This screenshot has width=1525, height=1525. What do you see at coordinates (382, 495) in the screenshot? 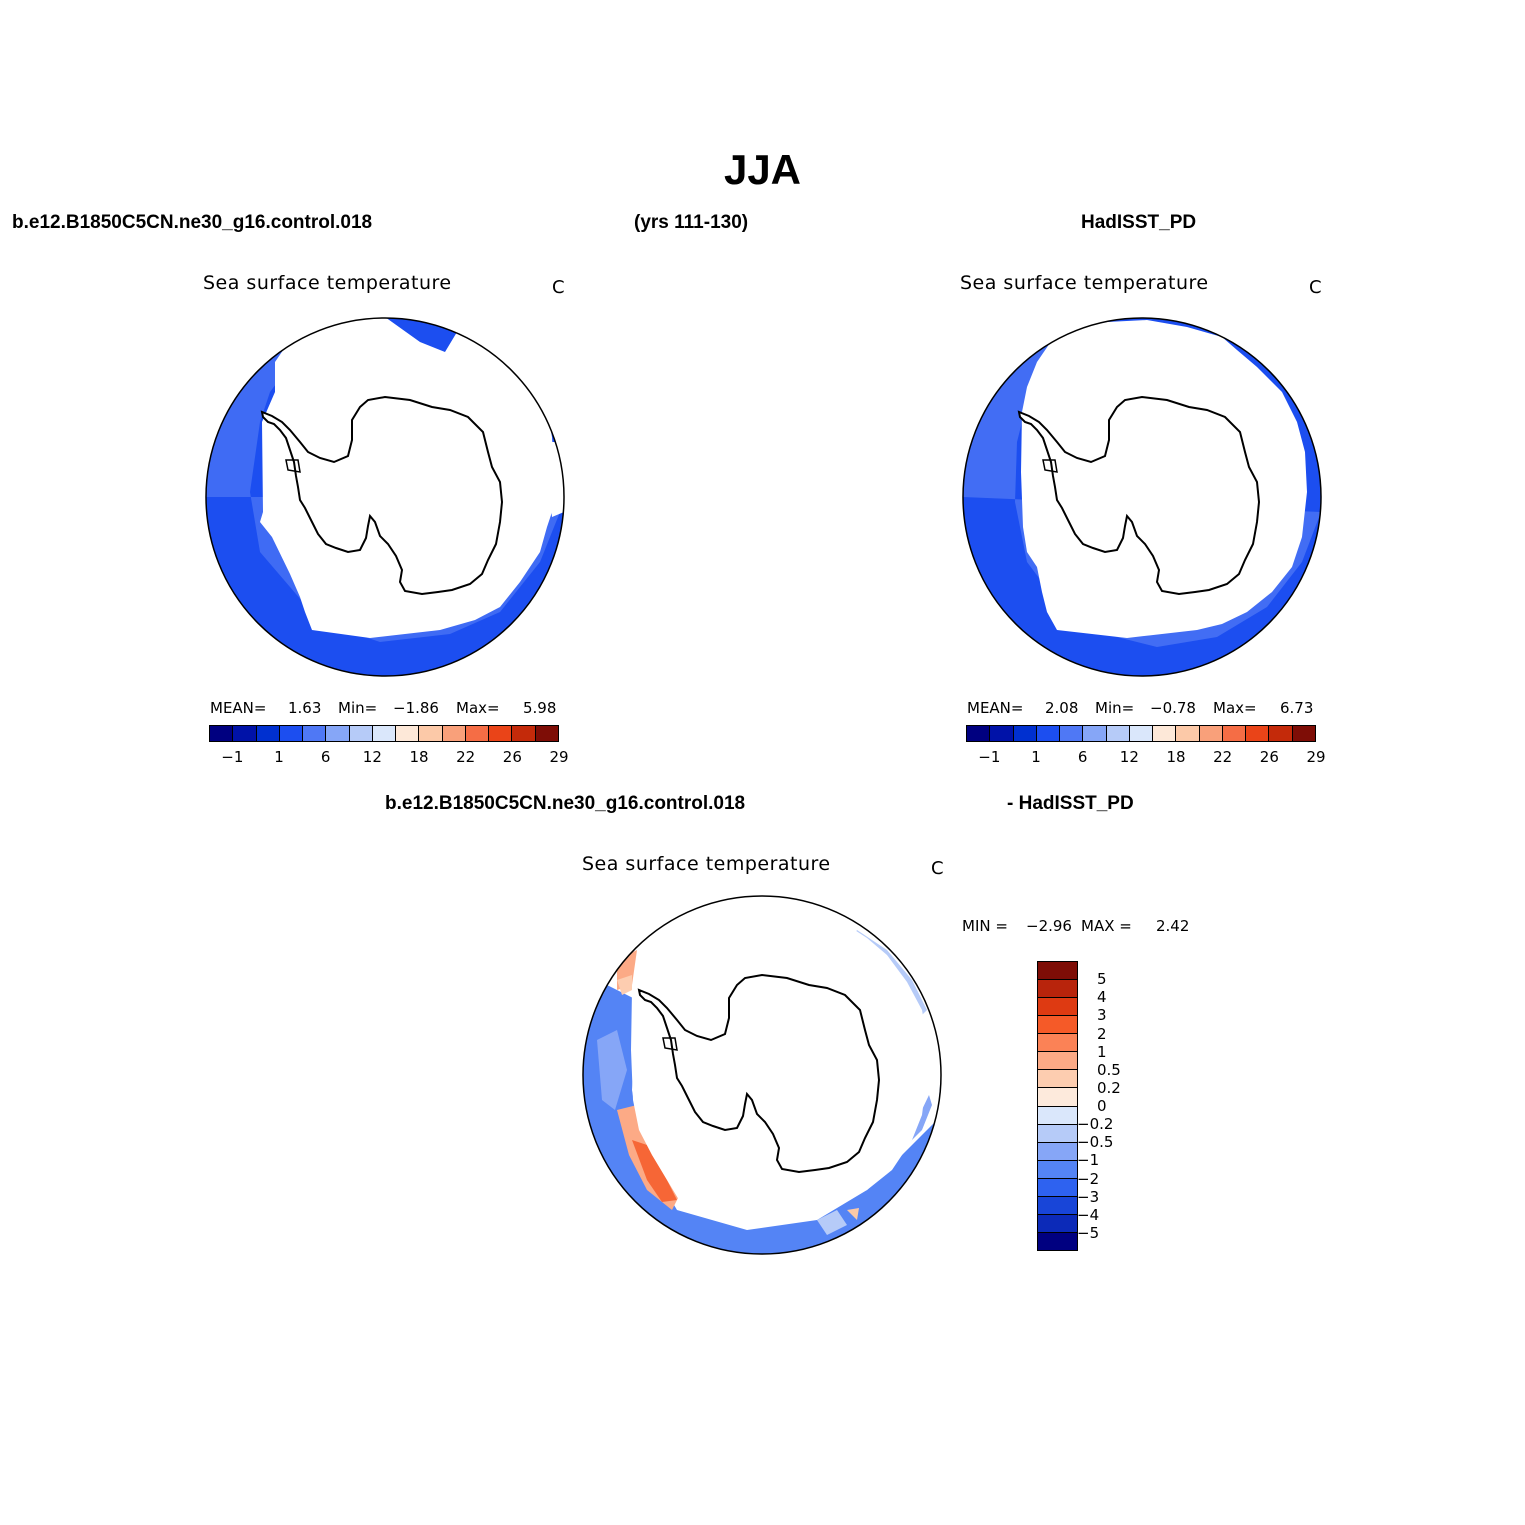
I see `model-antarctica-coastline` at bounding box center [382, 495].